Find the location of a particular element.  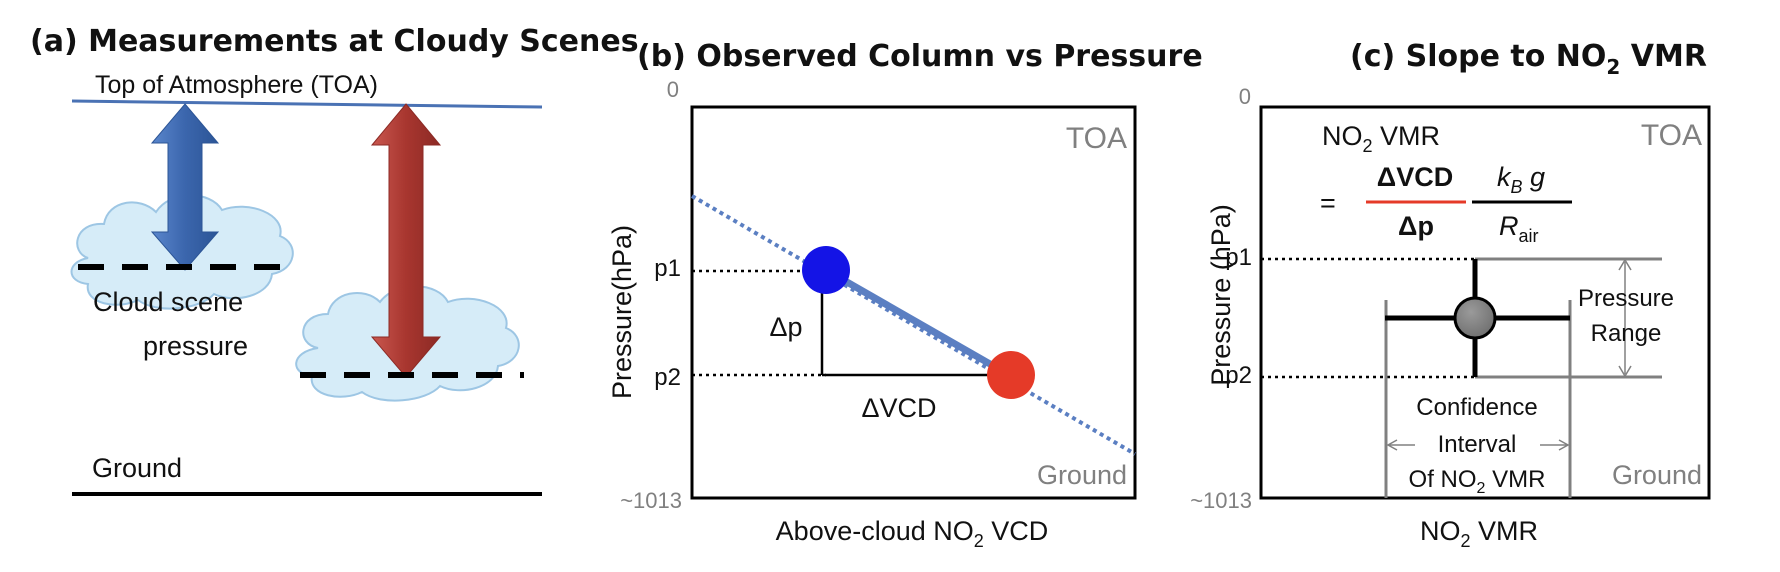

y-tick-top-c: 0 is located at coordinates (1245, 96).